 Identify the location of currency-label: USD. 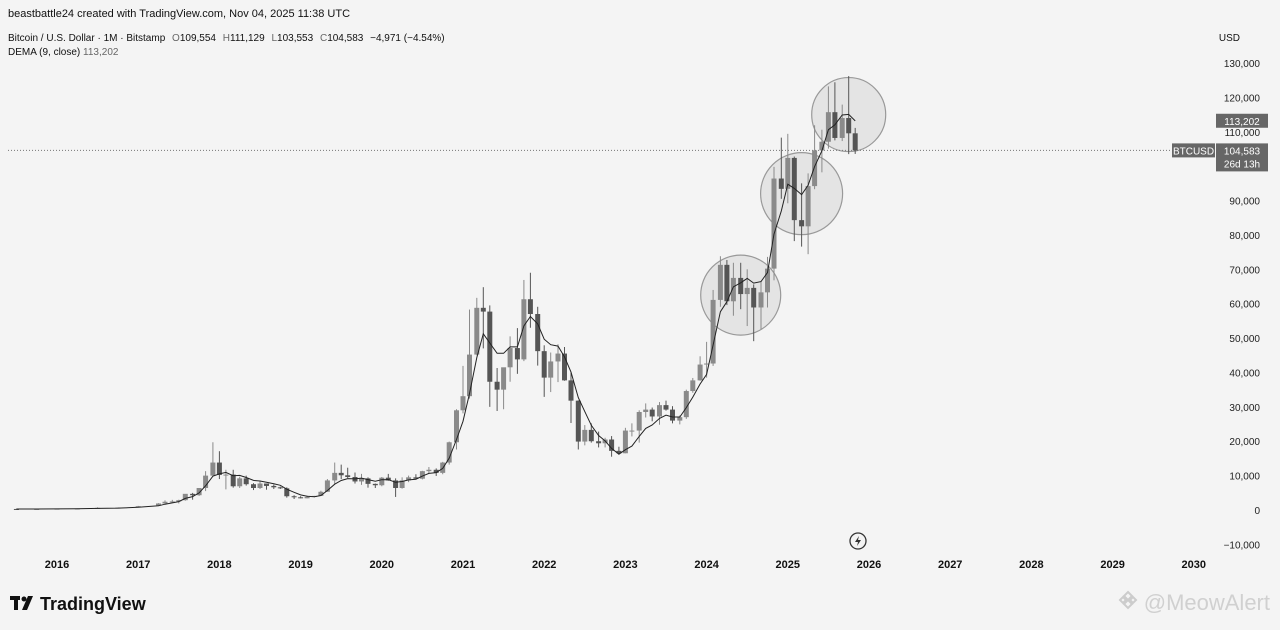
(1229, 38).